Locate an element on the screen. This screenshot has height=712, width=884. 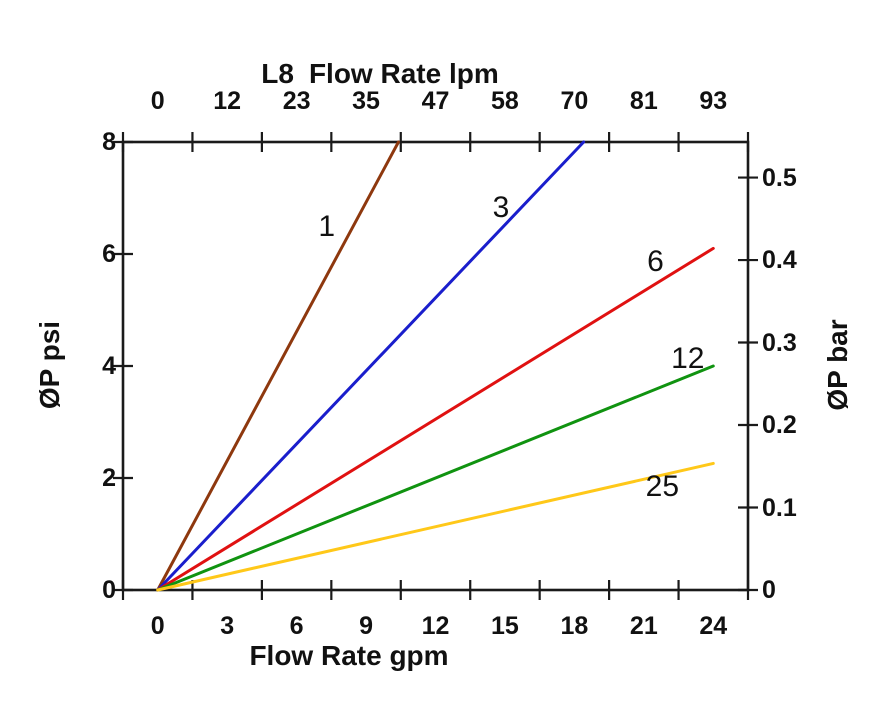
curve-label-12: 12 is located at coordinates (688, 358).